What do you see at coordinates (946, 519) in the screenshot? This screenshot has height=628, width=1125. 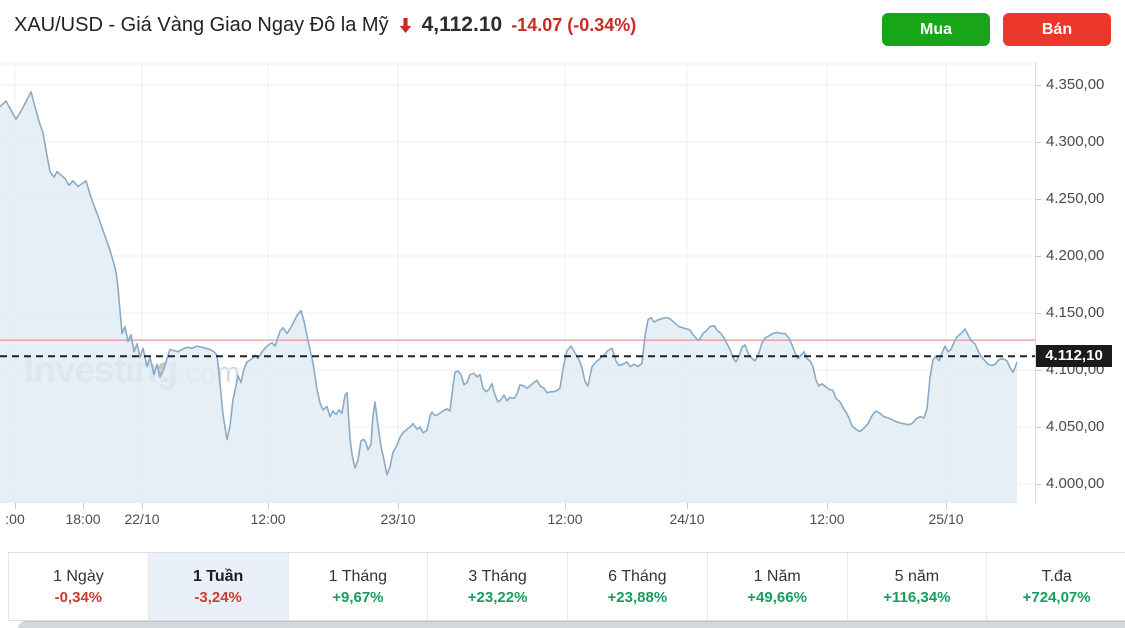 I see `x-axis-label: 25/10` at bounding box center [946, 519].